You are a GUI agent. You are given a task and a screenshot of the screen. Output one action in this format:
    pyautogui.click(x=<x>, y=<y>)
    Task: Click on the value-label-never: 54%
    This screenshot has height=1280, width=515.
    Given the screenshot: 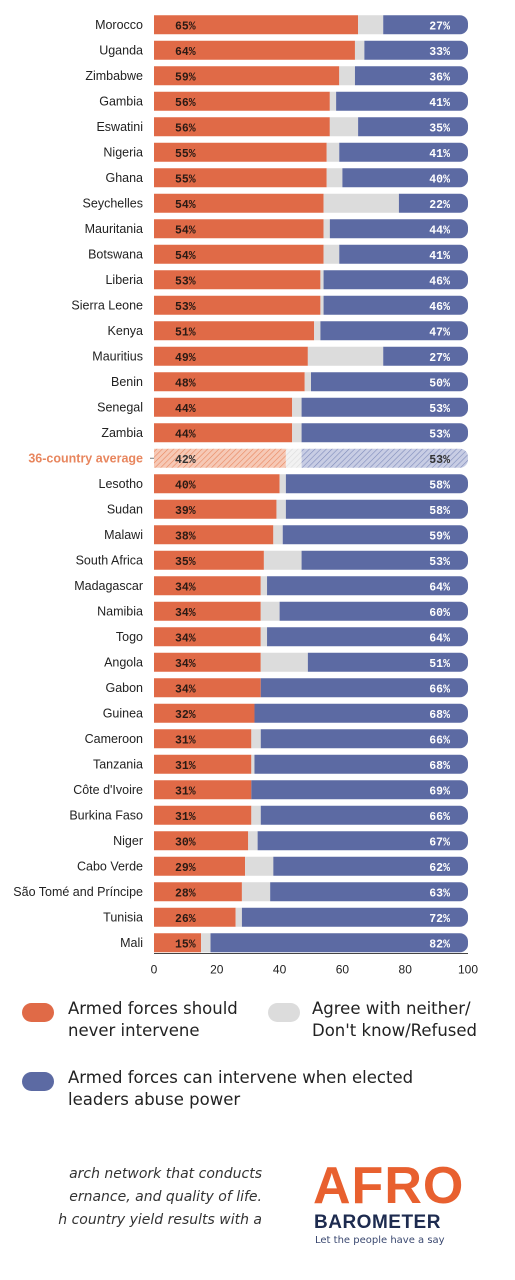 What is the action you would take?
    pyautogui.click(x=185, y=256)
    